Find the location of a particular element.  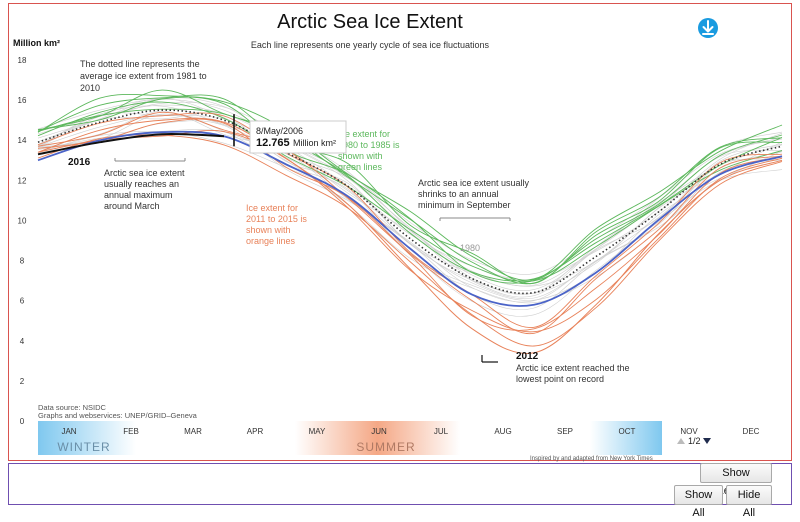

x-tick-aug: AUG is located at coordinates (502, 431).